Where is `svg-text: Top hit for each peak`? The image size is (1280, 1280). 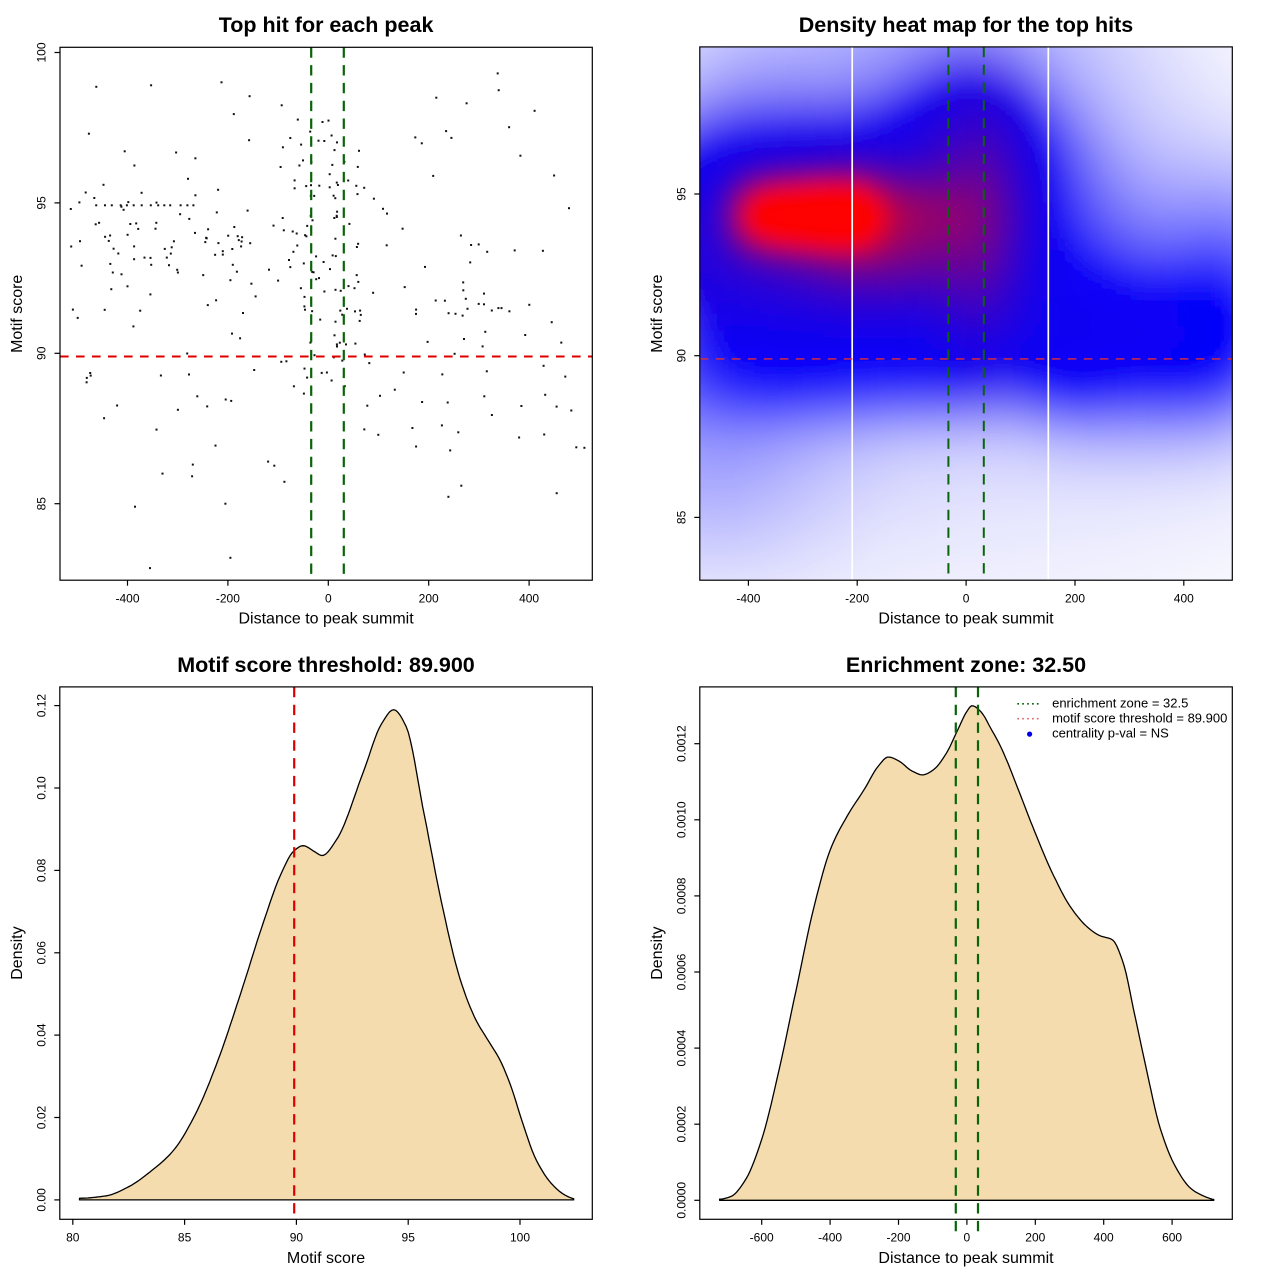 svg-text: Top hit for each peak is located at coordinates (326, 25).